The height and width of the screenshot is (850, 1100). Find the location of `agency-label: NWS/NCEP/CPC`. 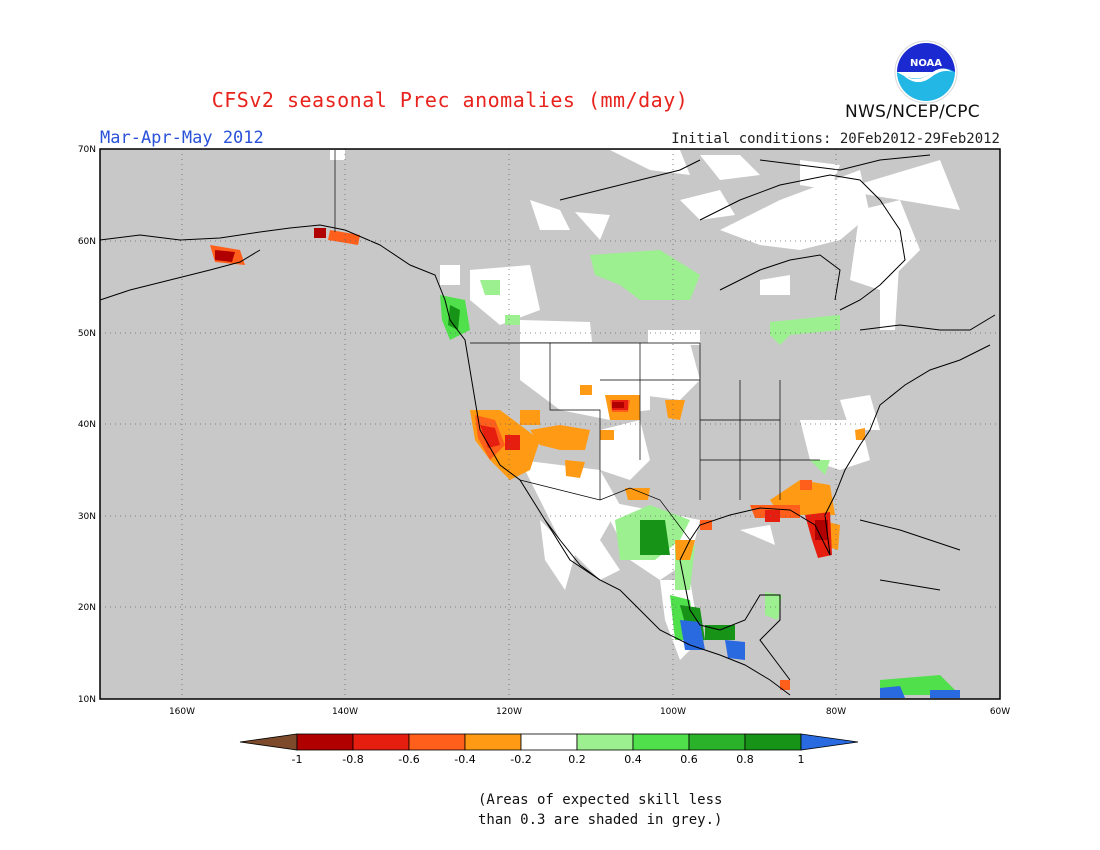

agency-label: NWS/NCEP/CPC is located at coordinates (912, 112).